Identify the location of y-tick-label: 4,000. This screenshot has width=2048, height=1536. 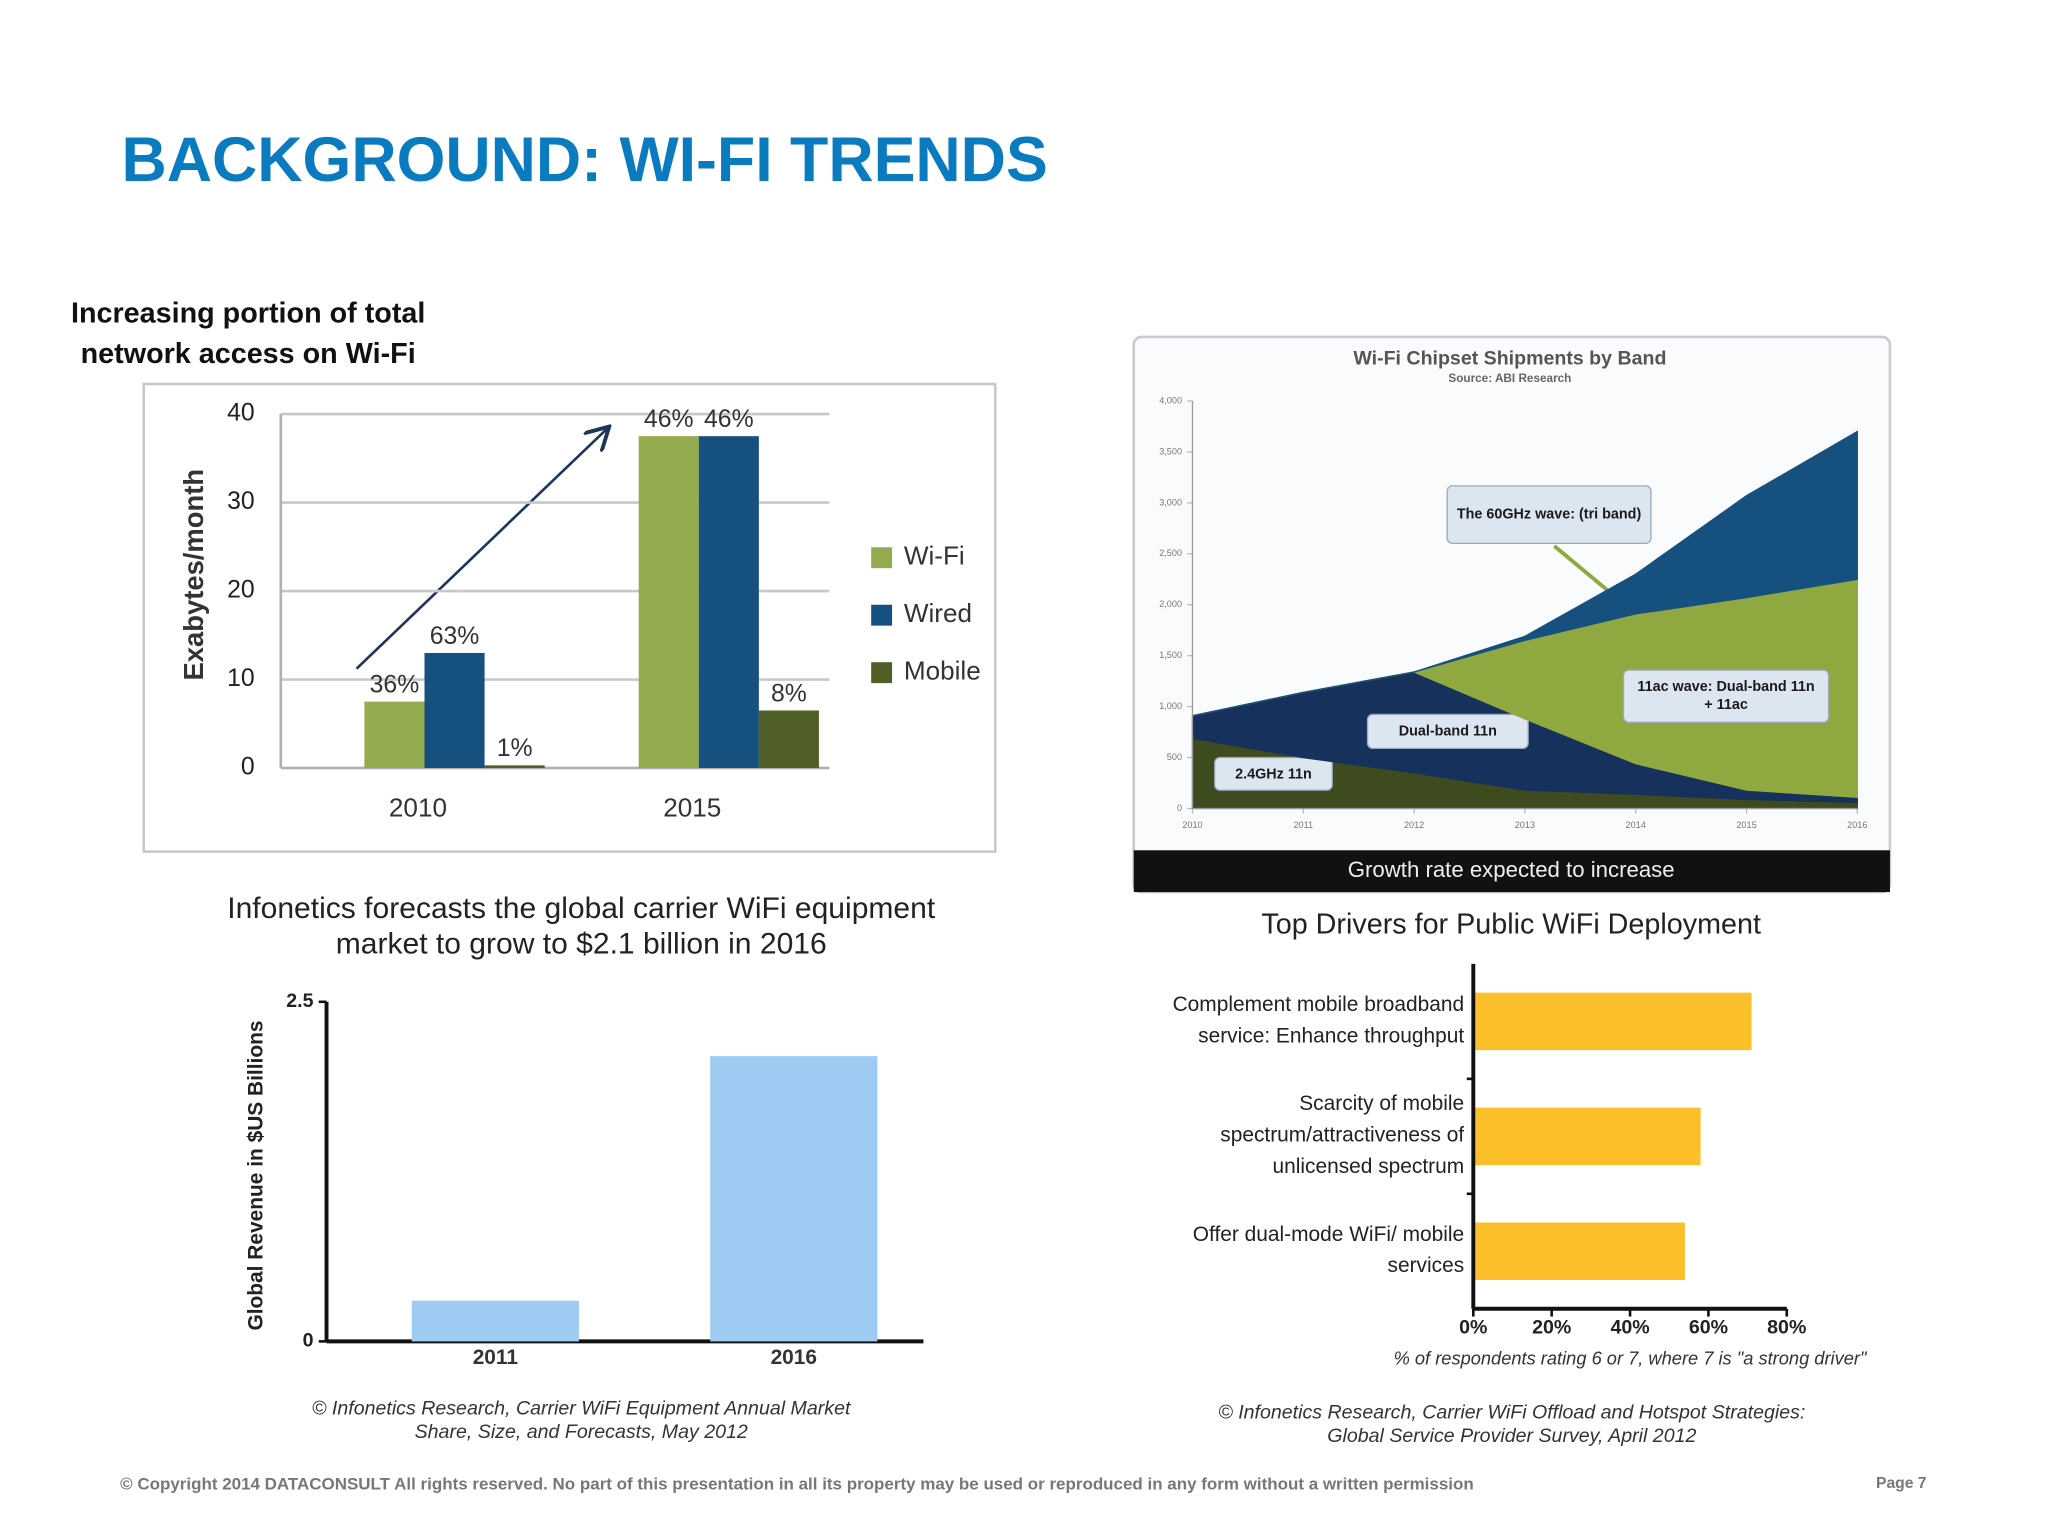
(1170, 400).